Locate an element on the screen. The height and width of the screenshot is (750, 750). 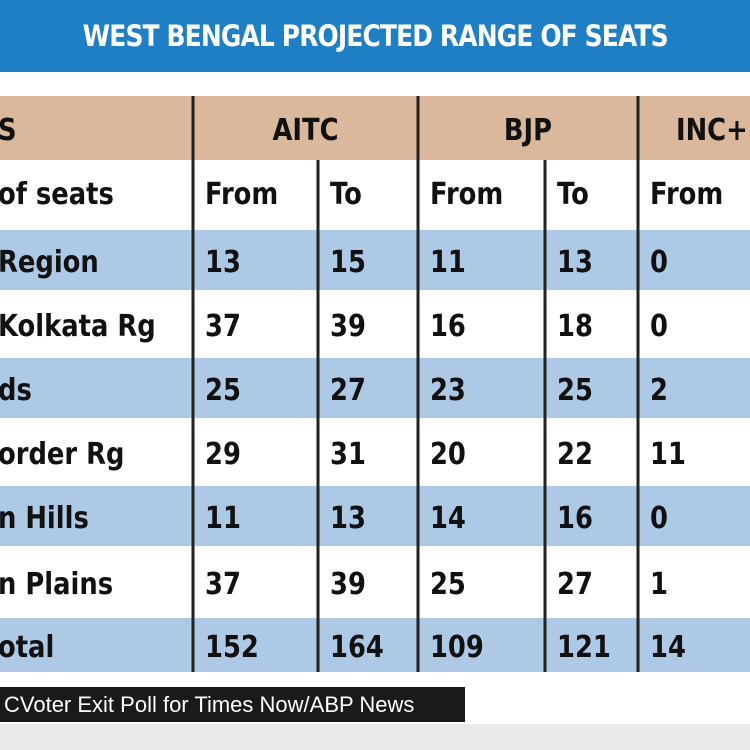
row-cell: 15 is located at coordinates (348, 261).